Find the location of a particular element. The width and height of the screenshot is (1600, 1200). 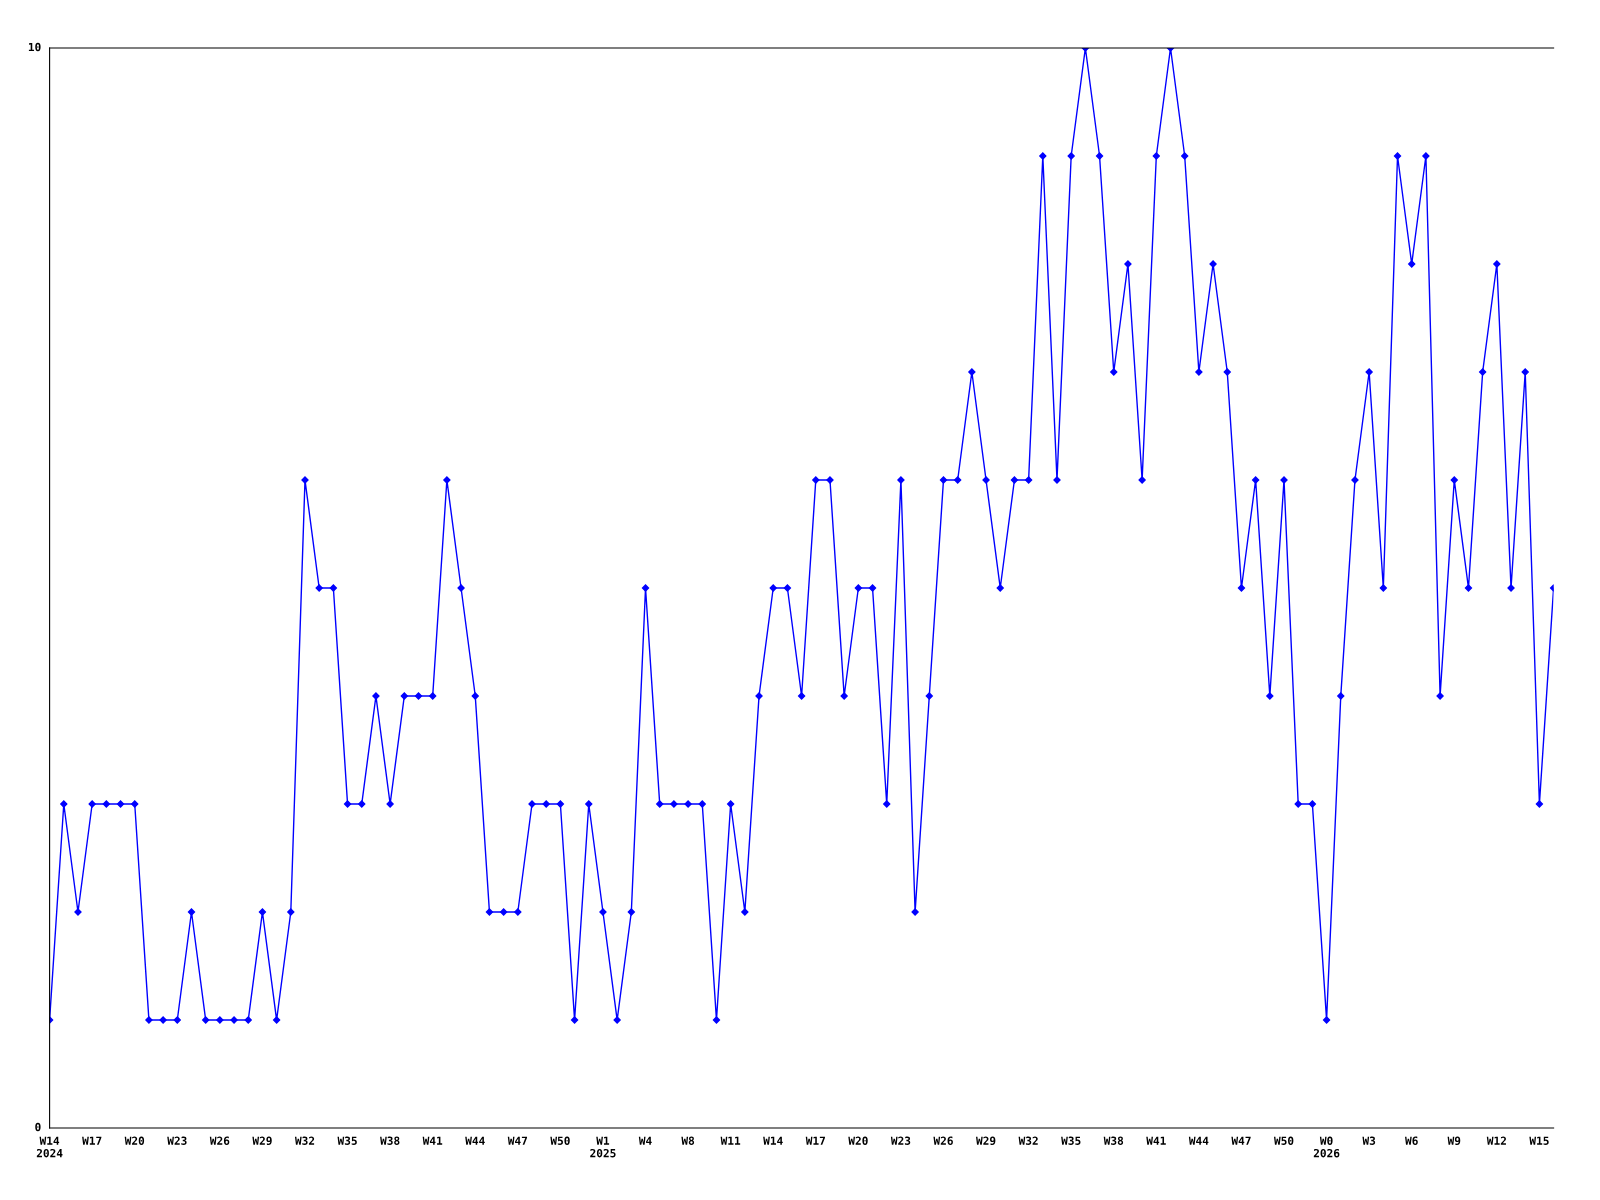

x-tick-label: W1 2025 is located at coordinates (603, 1147).